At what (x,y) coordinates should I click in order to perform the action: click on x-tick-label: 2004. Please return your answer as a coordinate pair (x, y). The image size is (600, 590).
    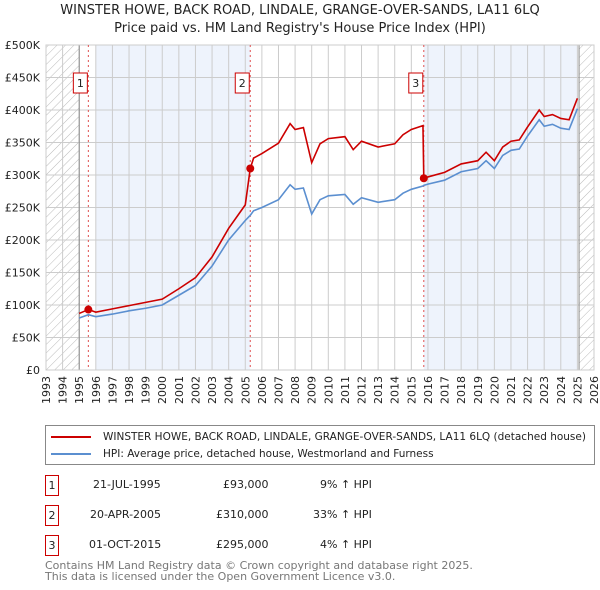
    Looking at the image, I should click on (229, 390).